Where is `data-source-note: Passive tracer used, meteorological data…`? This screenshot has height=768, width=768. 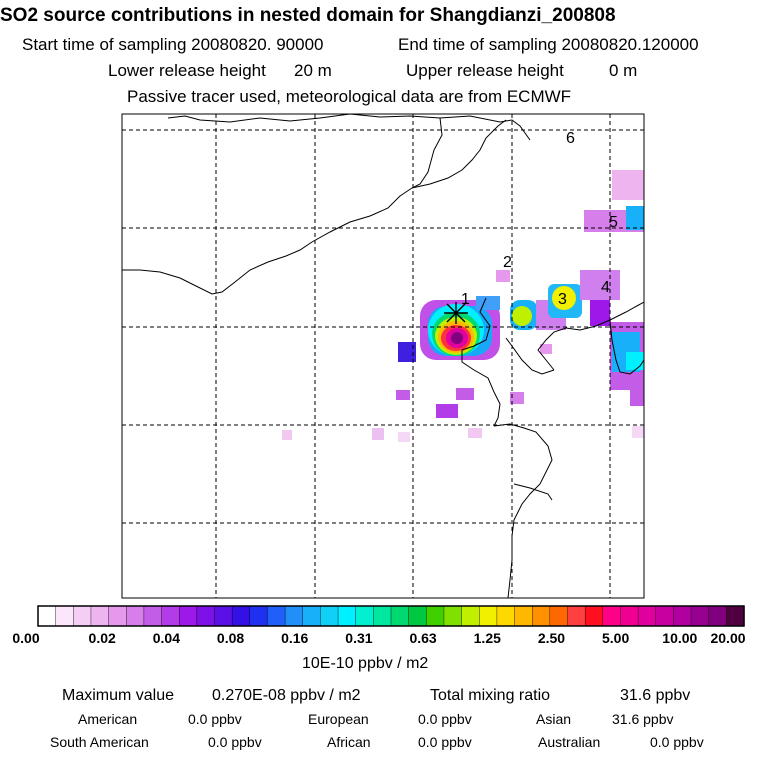
data-source-note: Passive tracer used, meteorological data… is located at coordinates (349, 96).